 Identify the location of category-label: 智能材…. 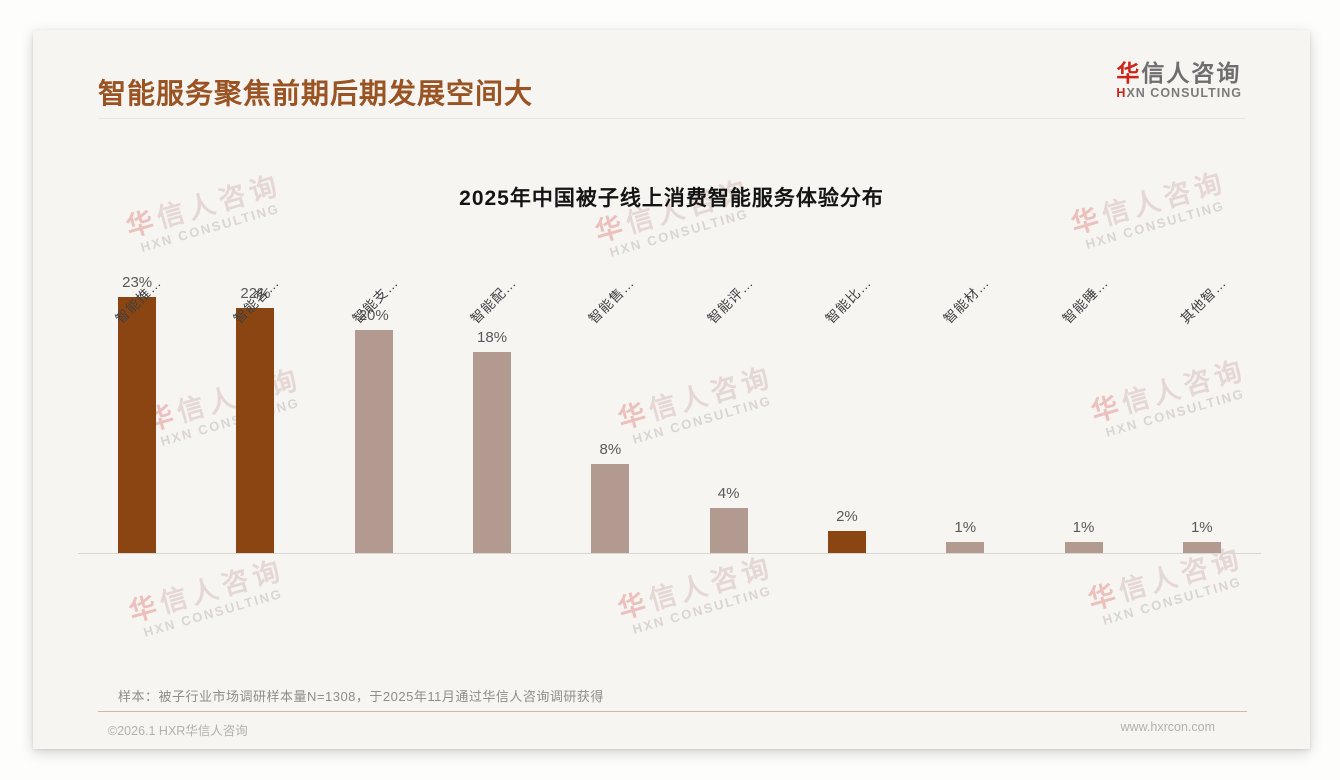
(967, 300).